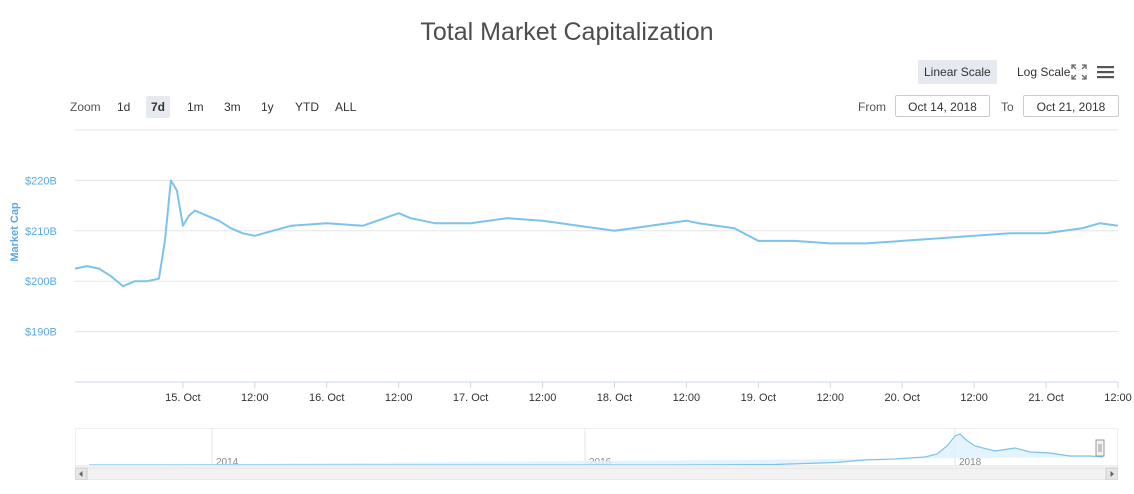 This screenshot has height=494, width=1134. What do you see at coordinates (596, 474) in the screenshot?
I see `navigator-scrollbar` at bounding box center [596, 474].